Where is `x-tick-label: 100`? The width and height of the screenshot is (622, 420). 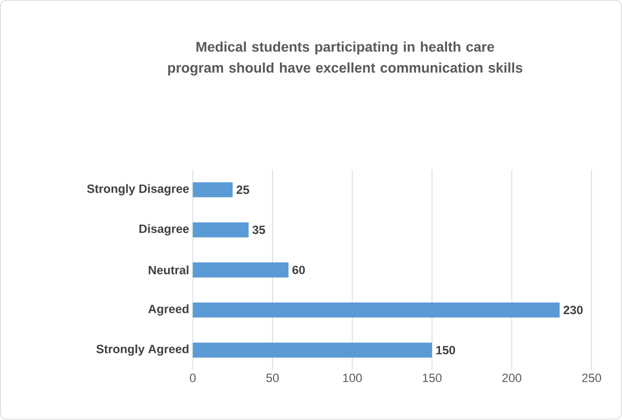 x-tick-label: 100 is located at coordinates (352, 378).